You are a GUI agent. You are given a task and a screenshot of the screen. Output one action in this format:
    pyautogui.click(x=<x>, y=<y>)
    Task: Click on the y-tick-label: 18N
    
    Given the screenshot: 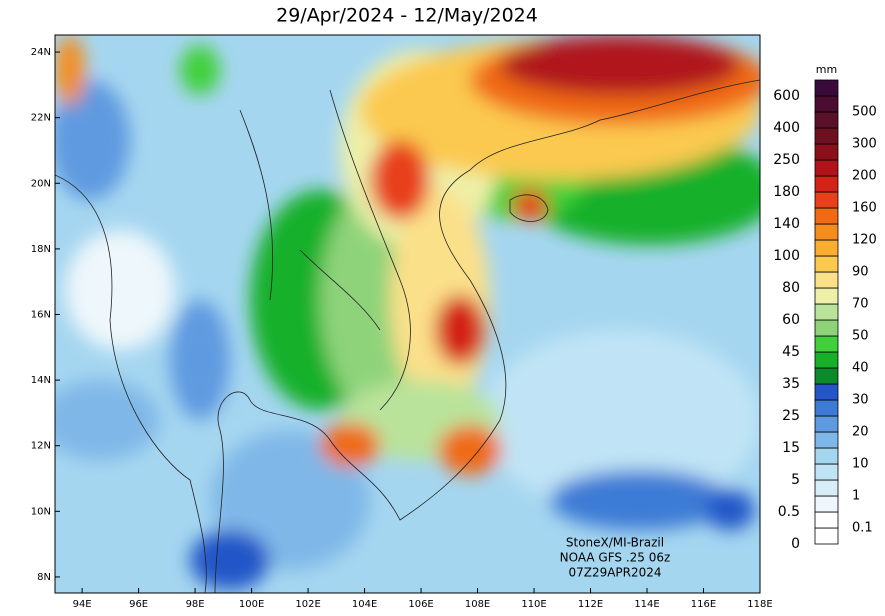 What is the action you would take?
    pyautogui.click(x=41, y=249)
    